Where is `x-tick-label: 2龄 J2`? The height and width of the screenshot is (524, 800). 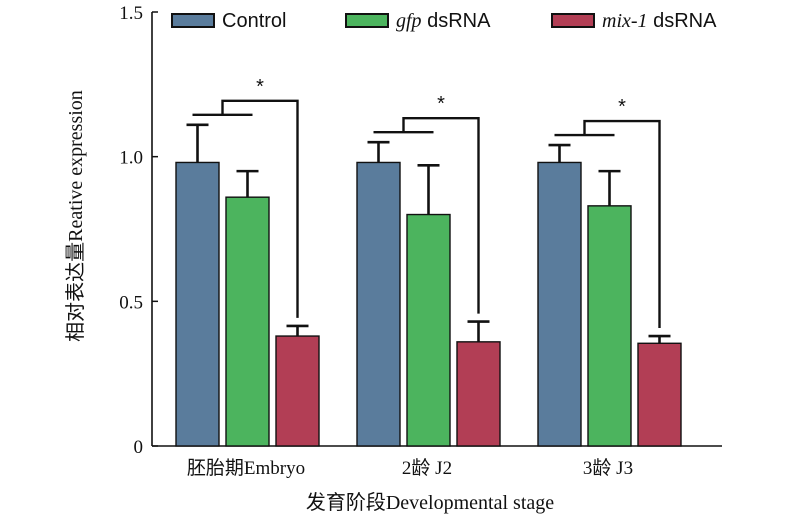 x-tick-label: 2龄 J2 is located at coordinates (427, 468).